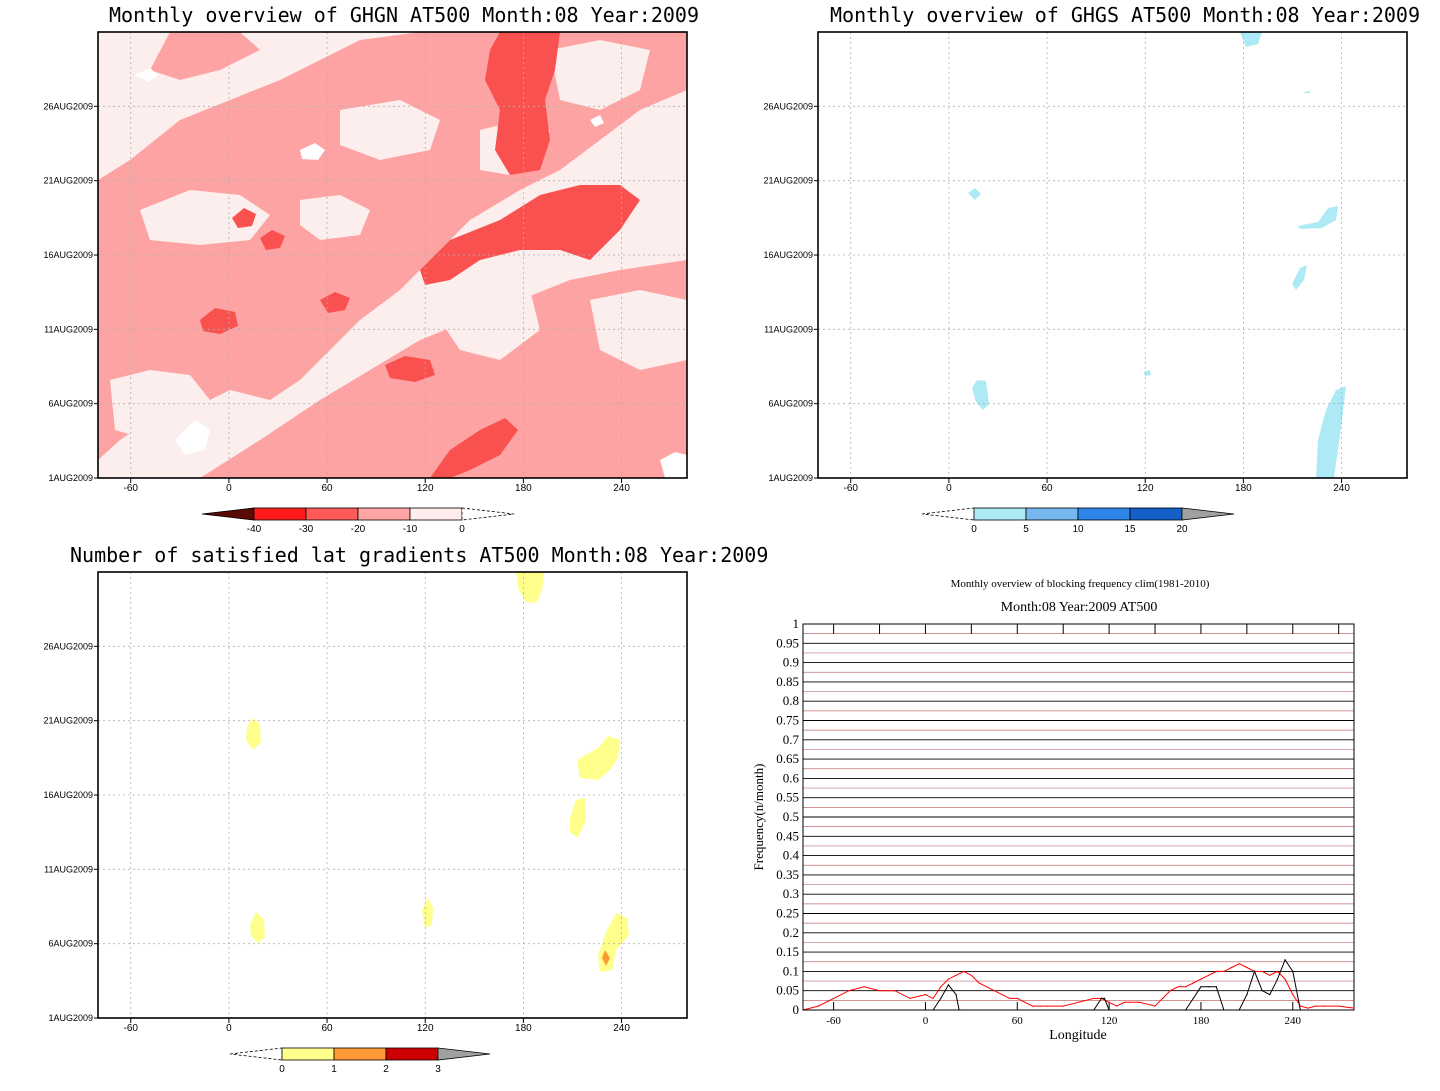 The width and height of the screenshot is (1440, 1091). Describe the element at coordinates (787, 720) in the screenshot. I see `y-tick-label: 0.75` at that location.